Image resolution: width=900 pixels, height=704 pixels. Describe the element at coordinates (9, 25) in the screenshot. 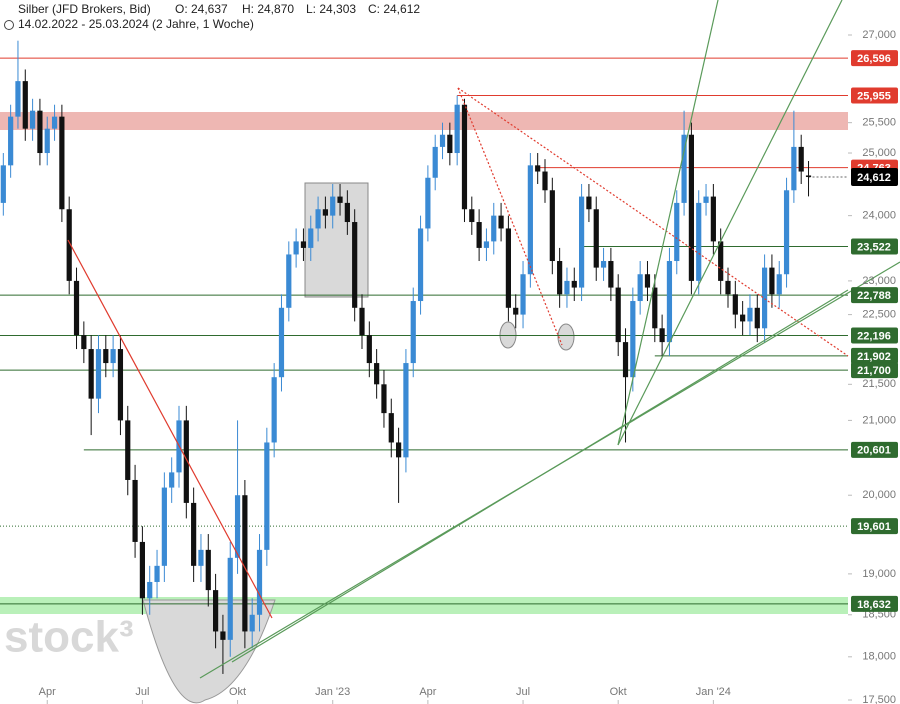

I see `clock-icon` at that location.